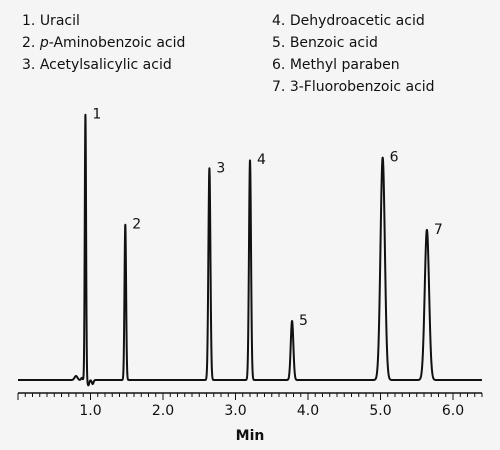 The height and width of the screenshot is (450, 500). Describe the element at coordinates (250, 406) in the screenshot. I see `x-axis-ticks: 1.0 2.0 3.0 4.0 5.0 6.0` at that location.